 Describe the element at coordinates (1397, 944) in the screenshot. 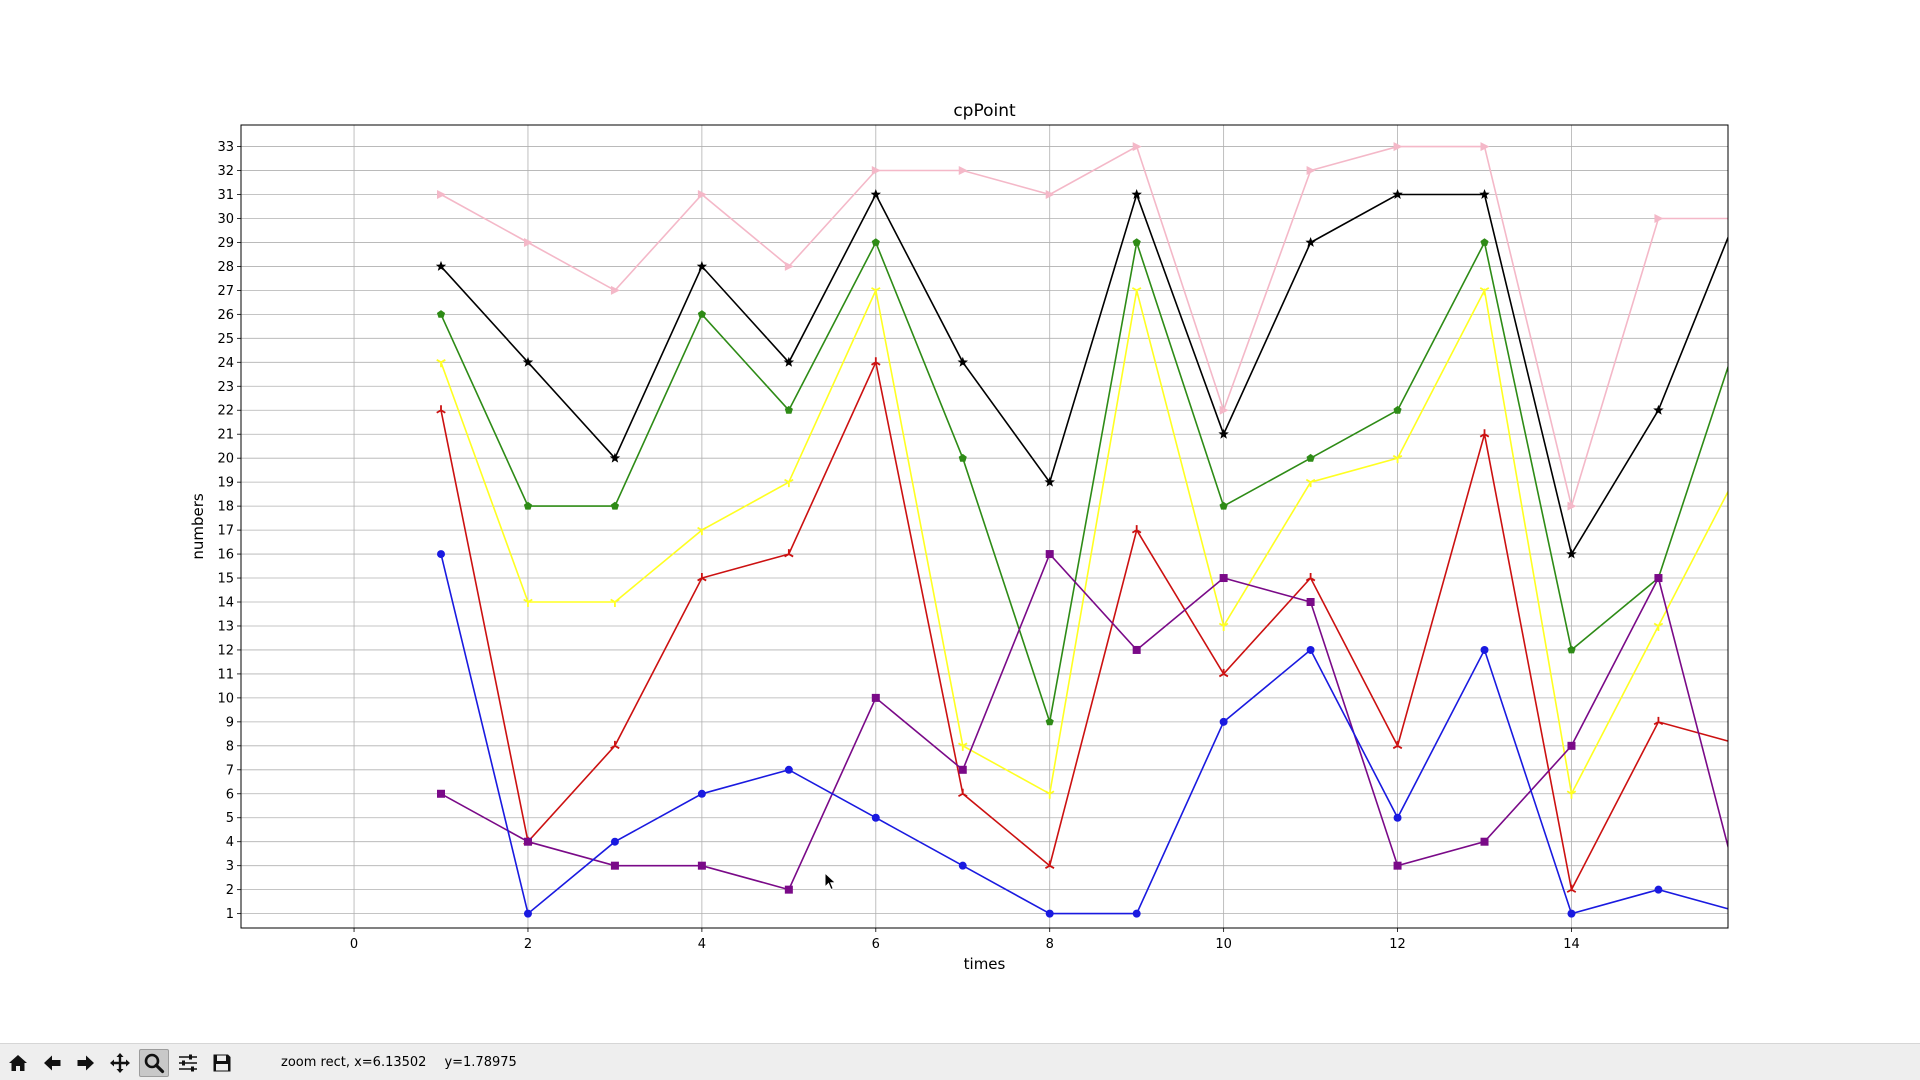

I see `x-tick-label: 12` at that location.